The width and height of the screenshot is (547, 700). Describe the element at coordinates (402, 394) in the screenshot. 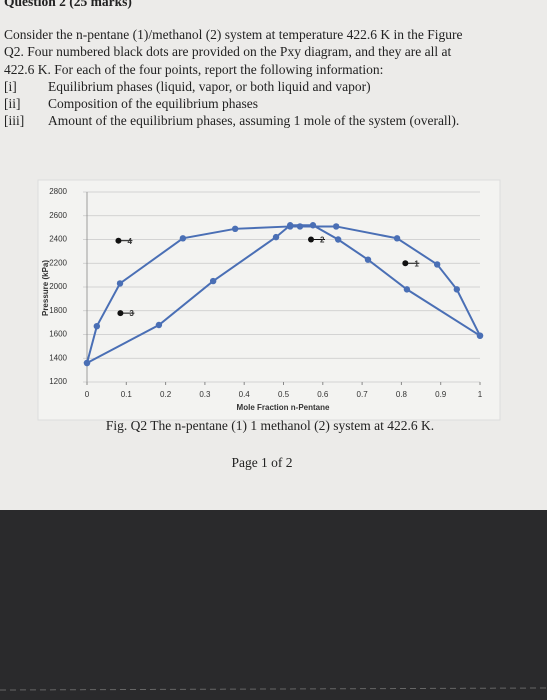

I see `x-tick-label: 0.8` at that location.